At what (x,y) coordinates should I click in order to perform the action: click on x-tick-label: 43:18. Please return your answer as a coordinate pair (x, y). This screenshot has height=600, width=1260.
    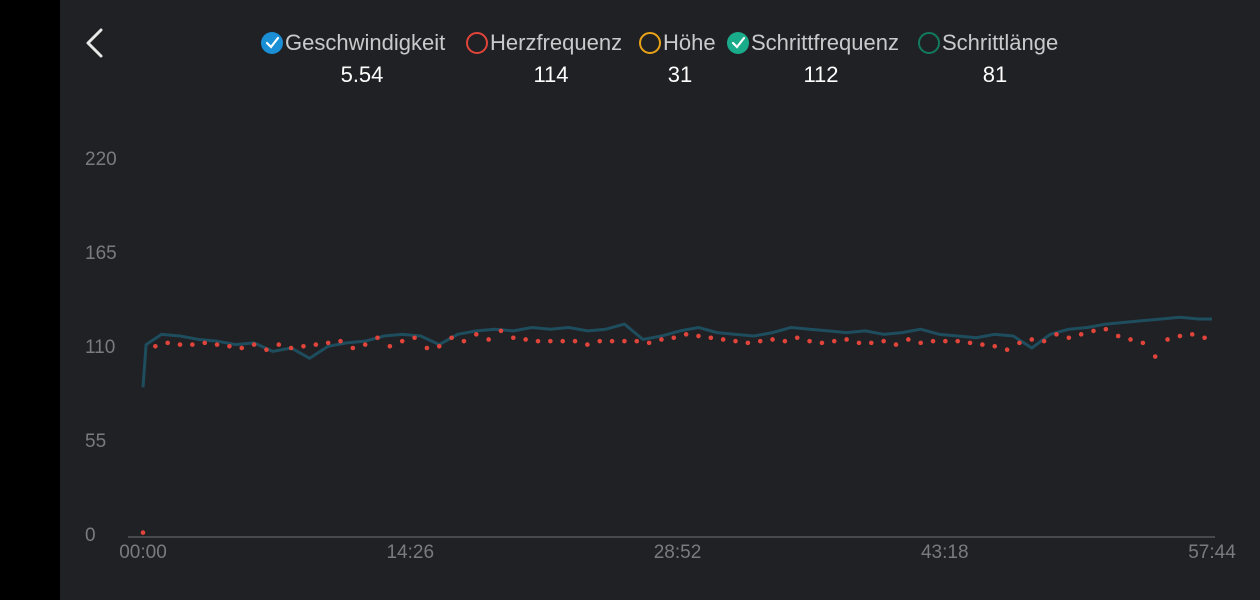
    Looking at the image, I should click on (945, 552).